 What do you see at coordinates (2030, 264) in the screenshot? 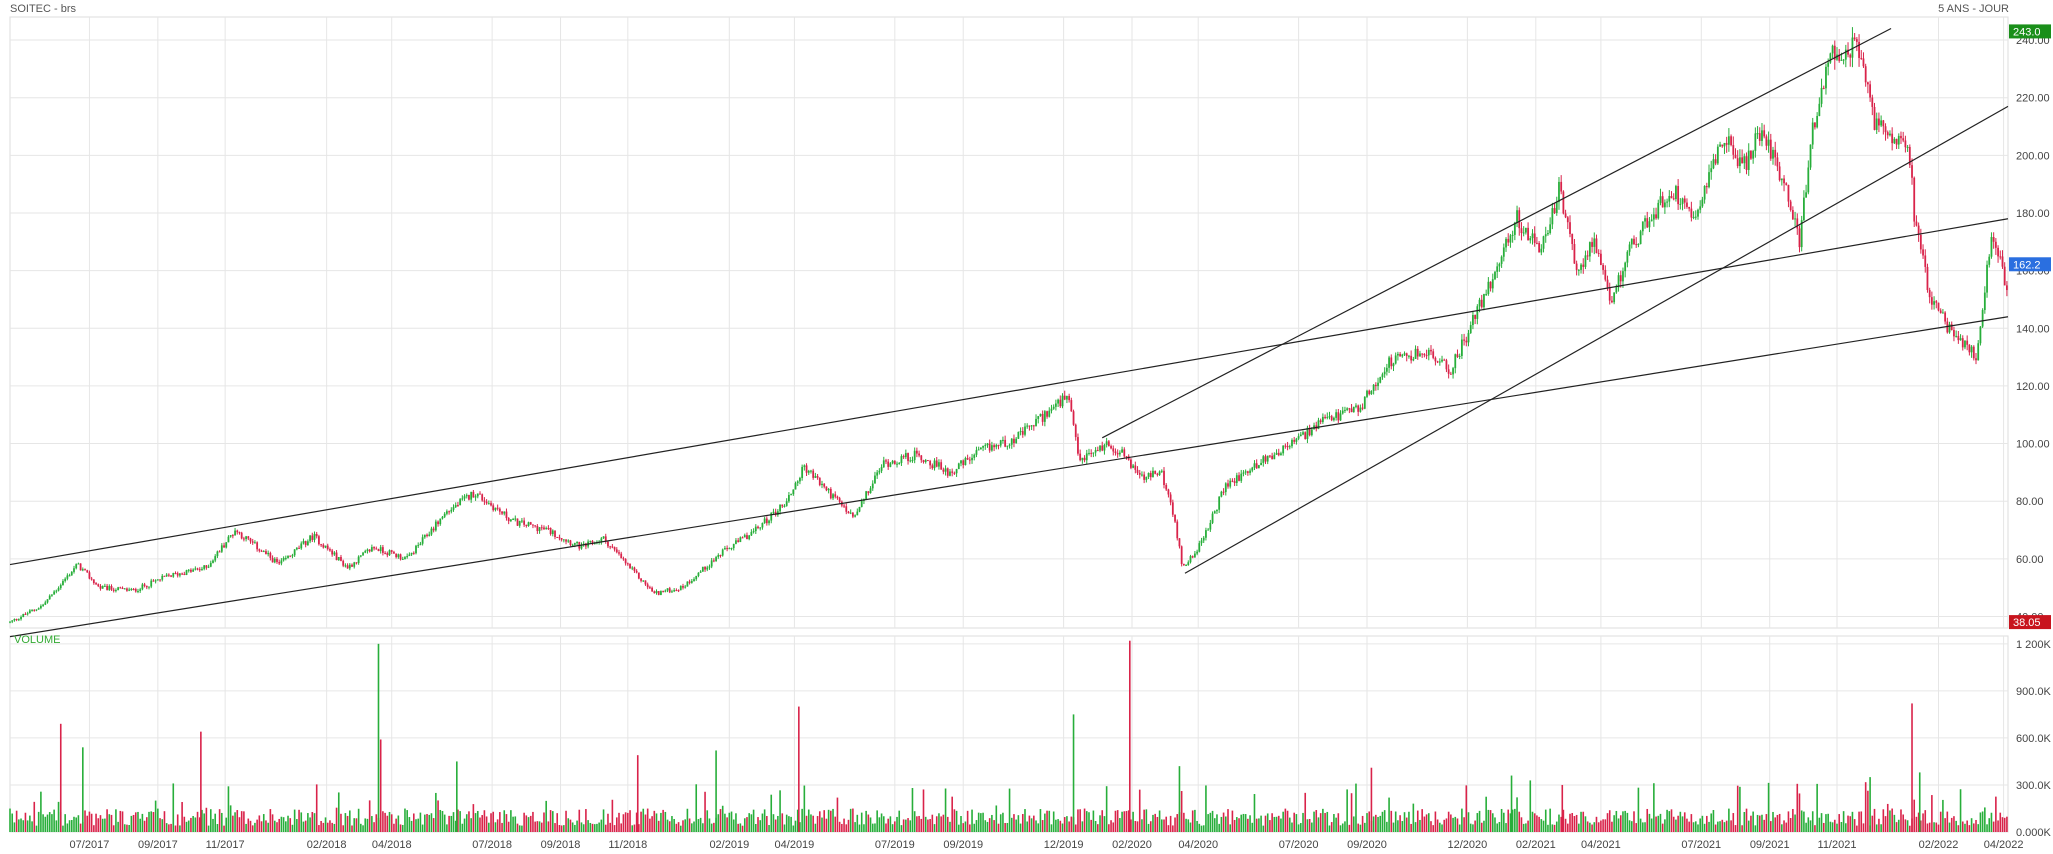
I see `price-tag-last` at bounding box center [2030, 264].